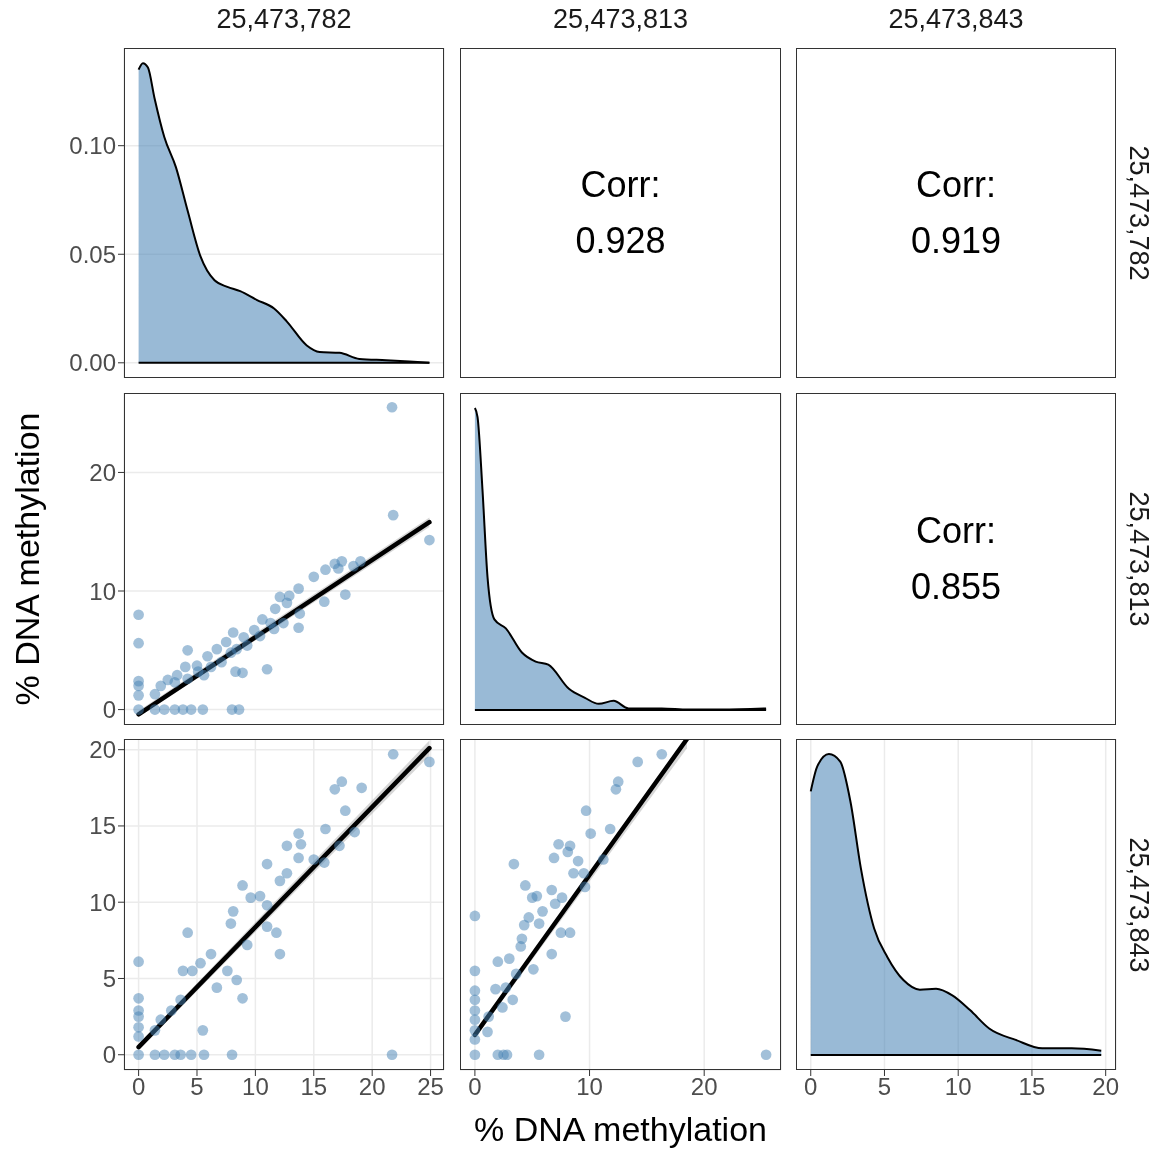 This screenshot has width=1162, height=1152. I want to click on y2-axis-title: 25,473,843, so click(1138, 905).